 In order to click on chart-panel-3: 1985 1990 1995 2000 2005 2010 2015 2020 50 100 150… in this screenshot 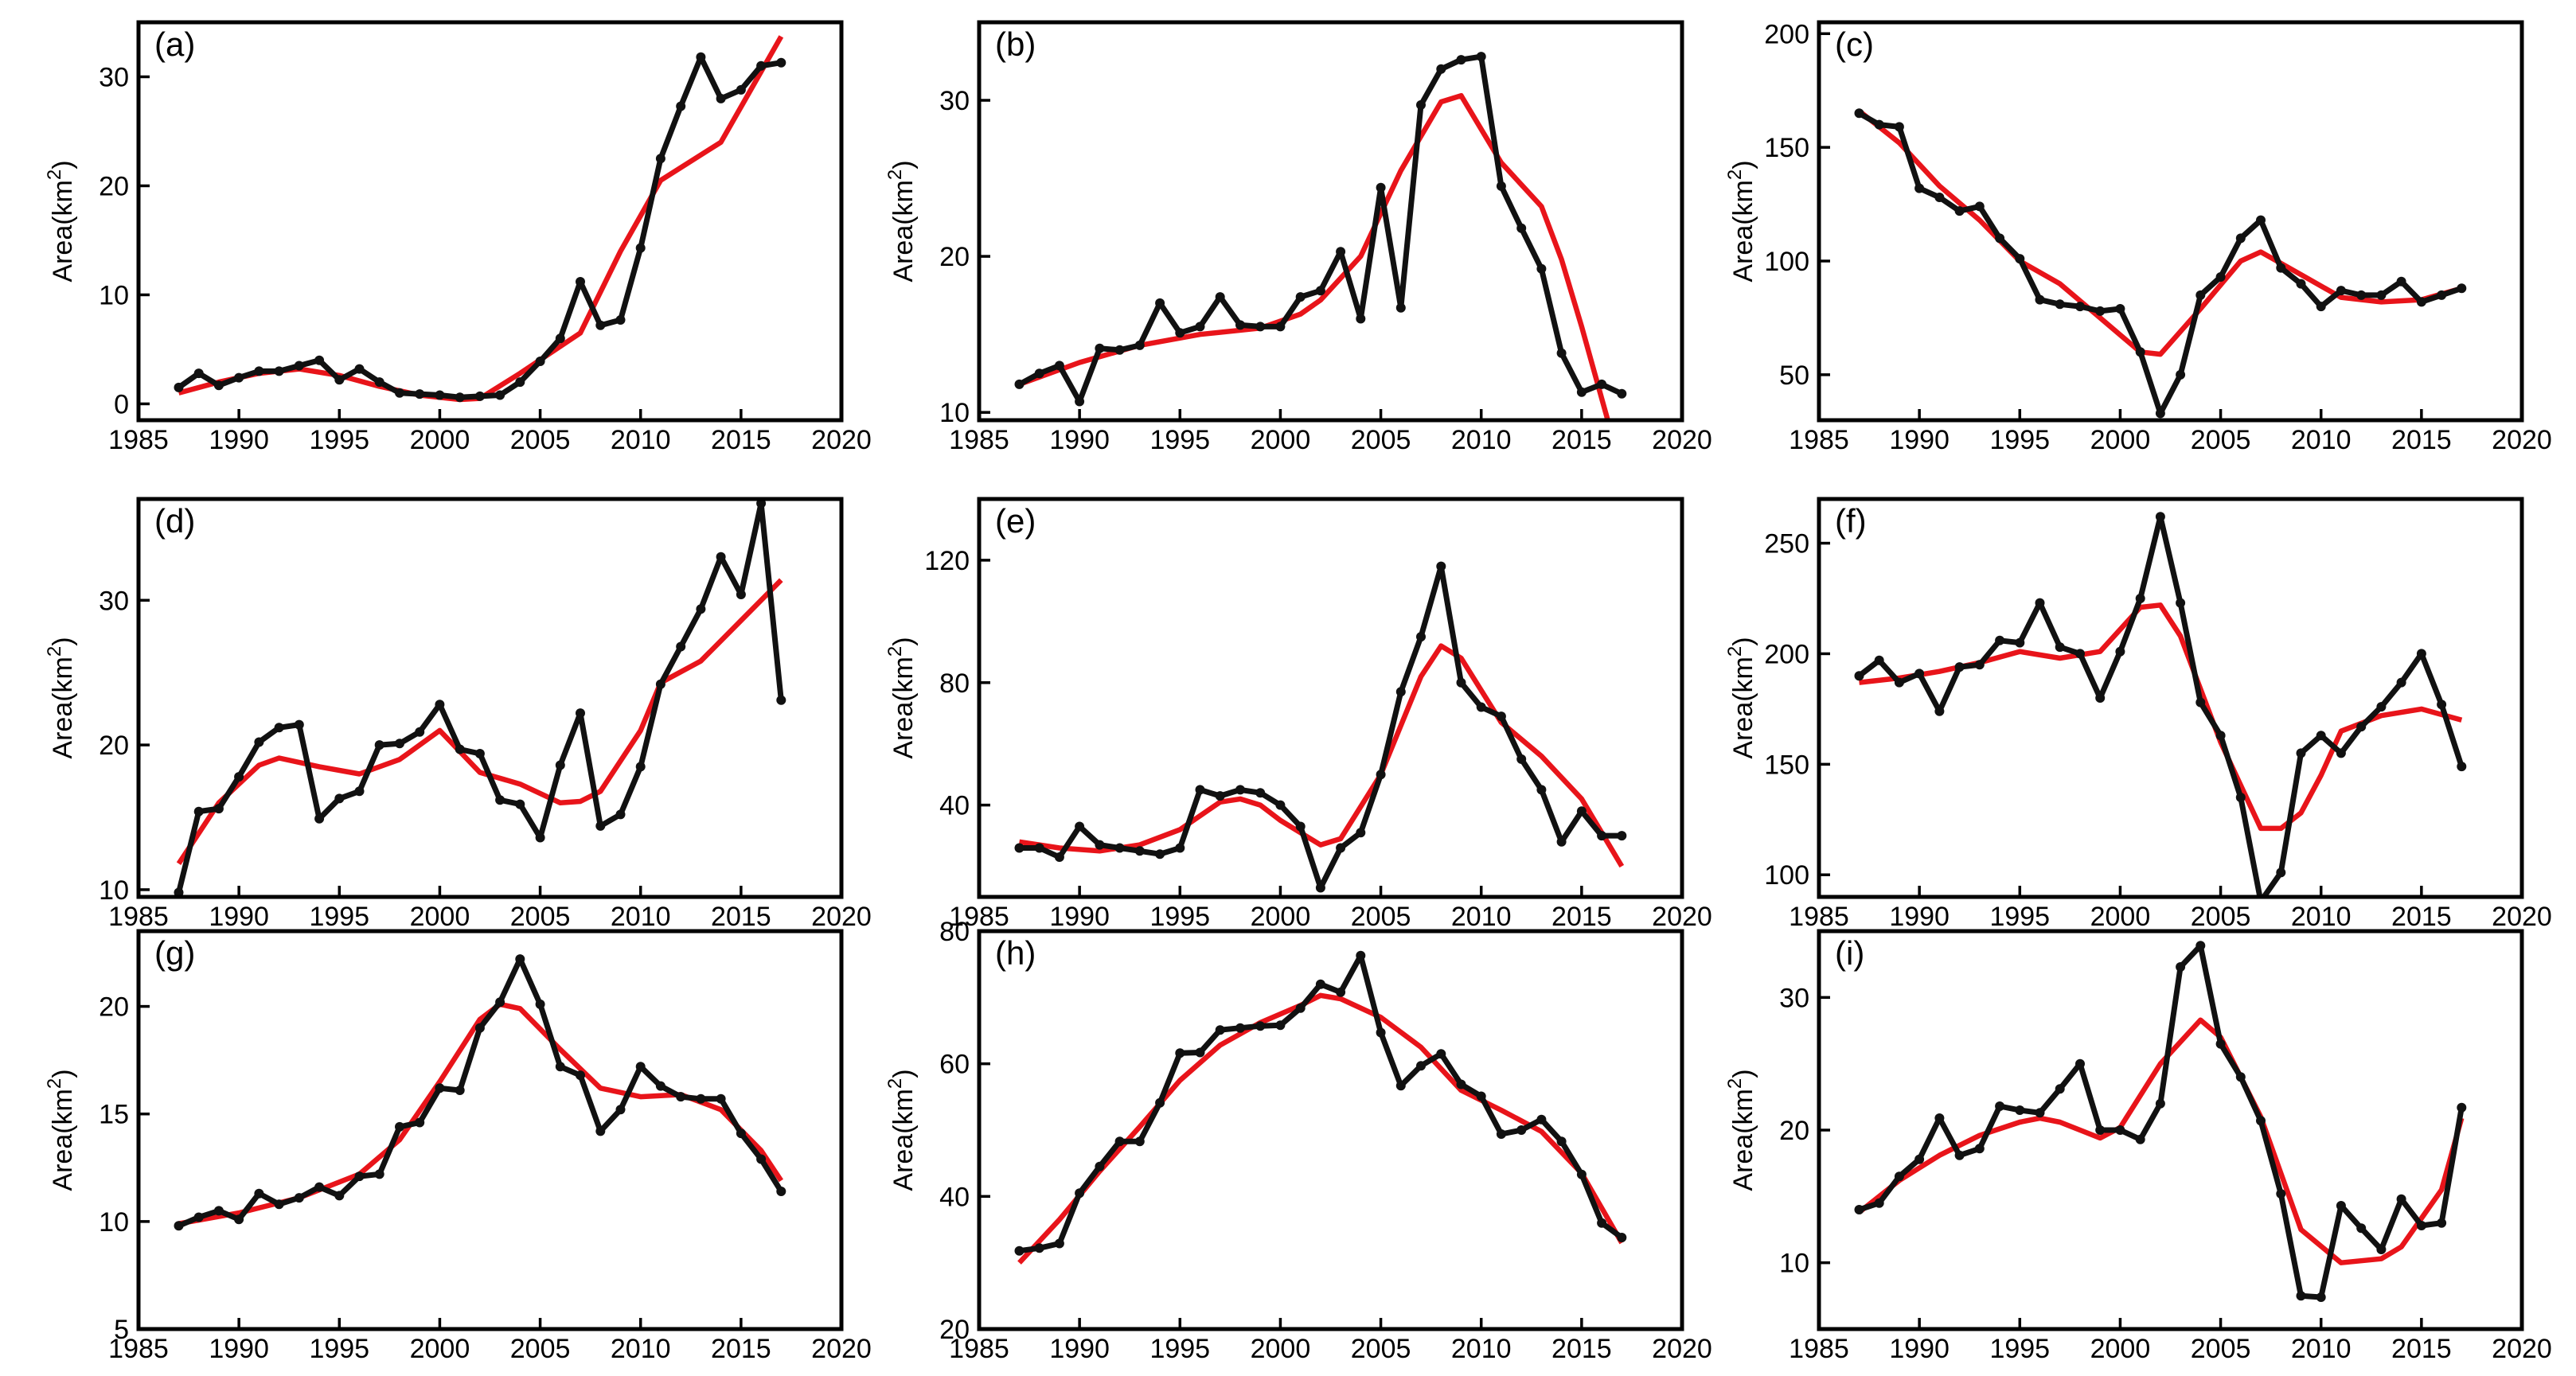, I will do `click(2138, 237)`.